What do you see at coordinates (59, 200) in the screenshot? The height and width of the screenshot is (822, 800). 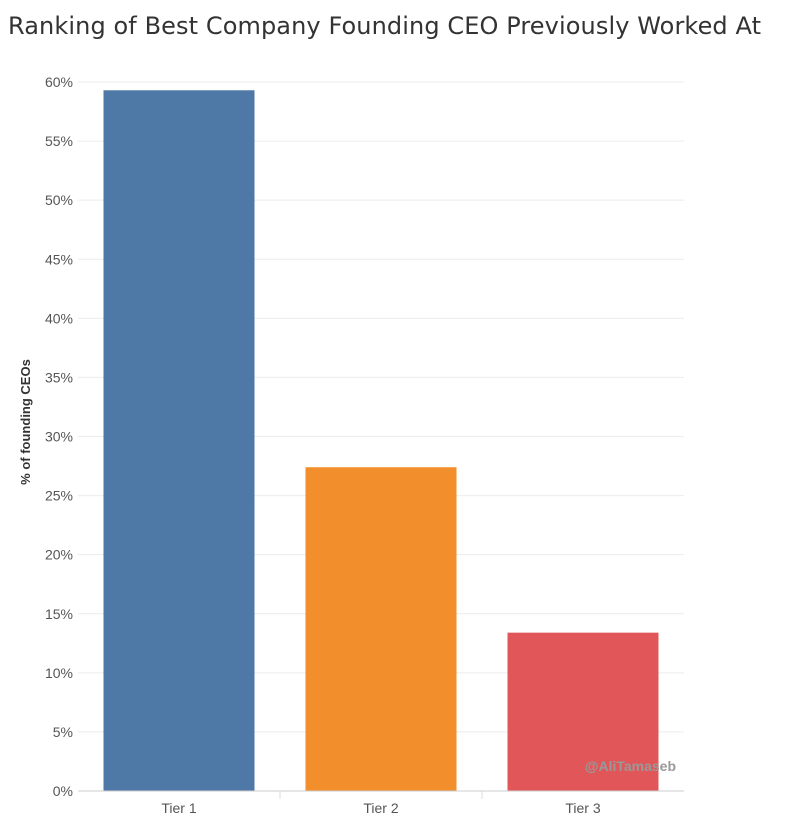 I see `y-tick-label: 50%` at bounding box center [59, 200].